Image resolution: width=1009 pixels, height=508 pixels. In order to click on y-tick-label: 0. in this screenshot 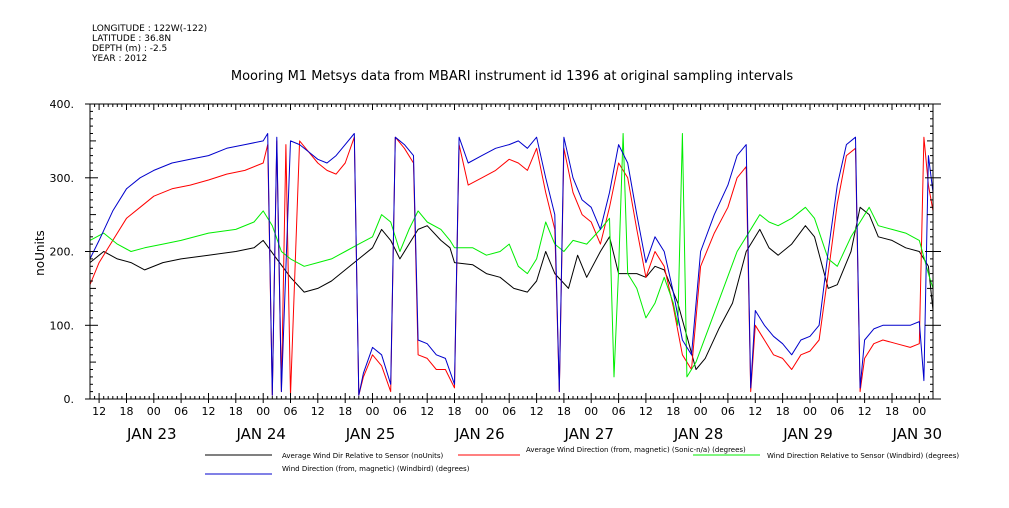, I will do `click(69, 399)`.